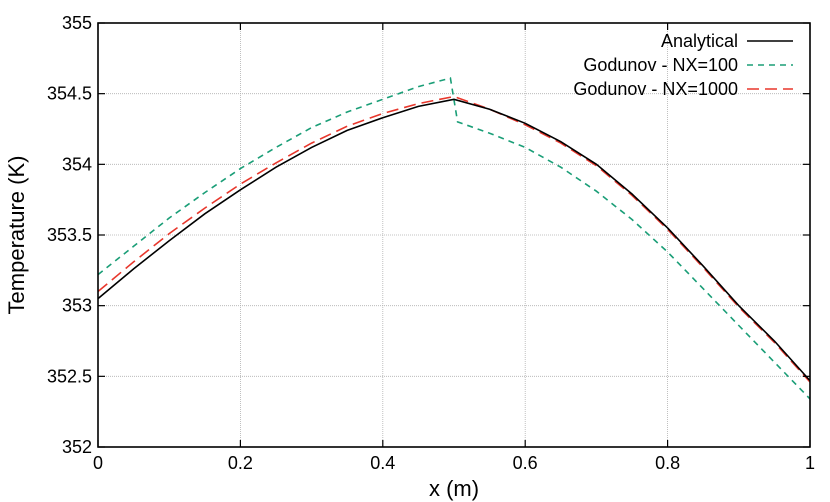 The image size is (830, 502). Describe the element at coordinates (77, 306) in the screenshot. I see `y-tick-label: 353` at that location.